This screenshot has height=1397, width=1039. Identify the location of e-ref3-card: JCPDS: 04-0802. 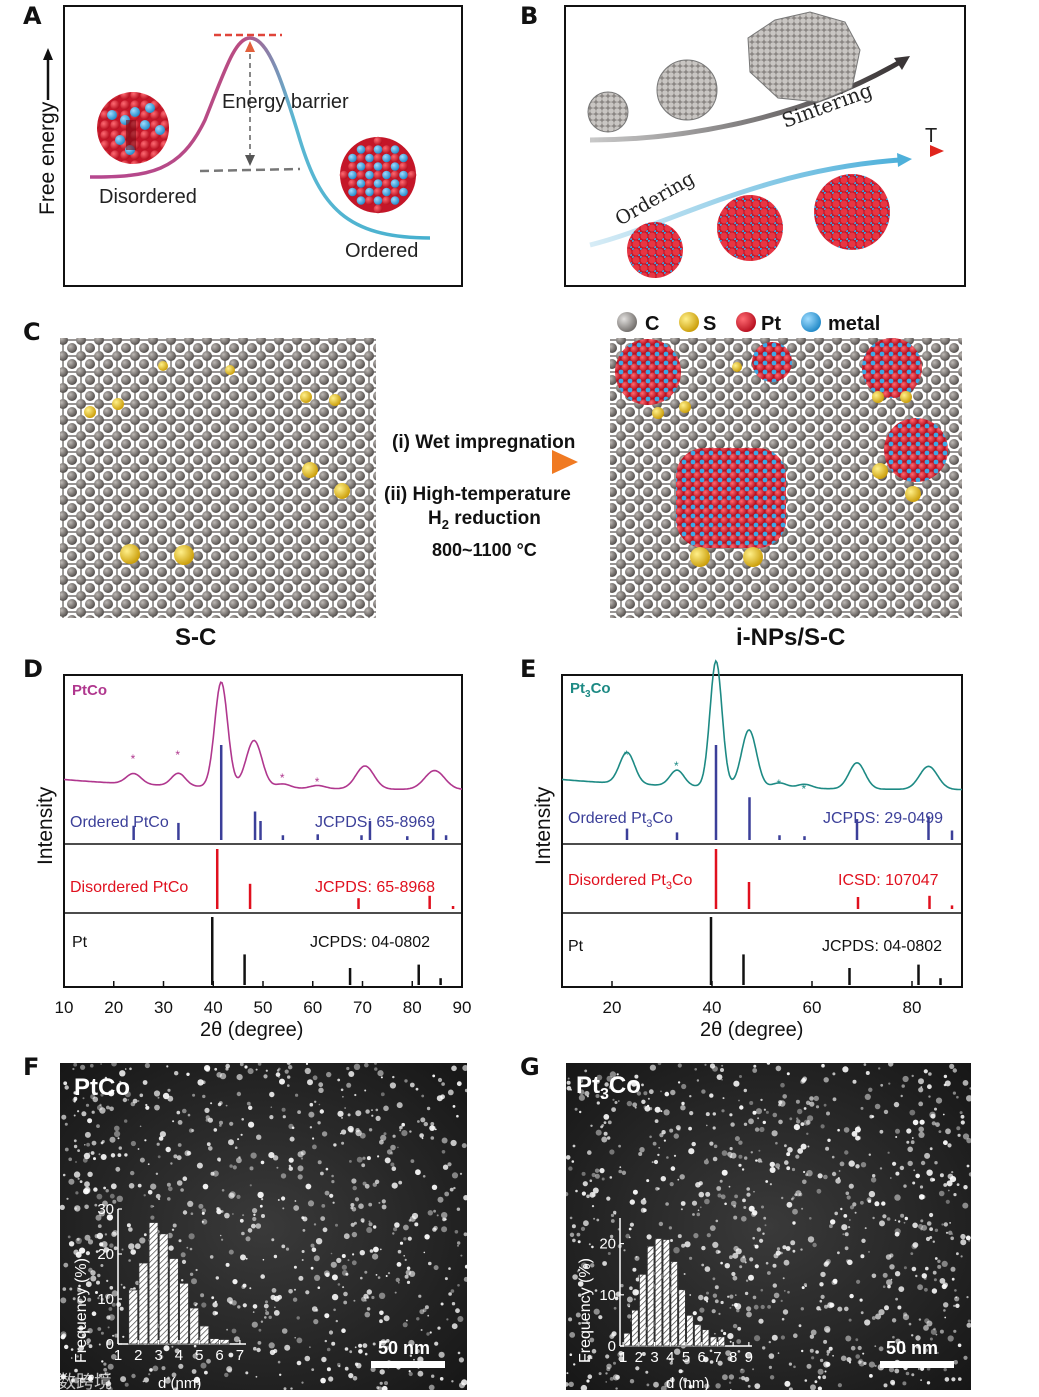
(882, 946).